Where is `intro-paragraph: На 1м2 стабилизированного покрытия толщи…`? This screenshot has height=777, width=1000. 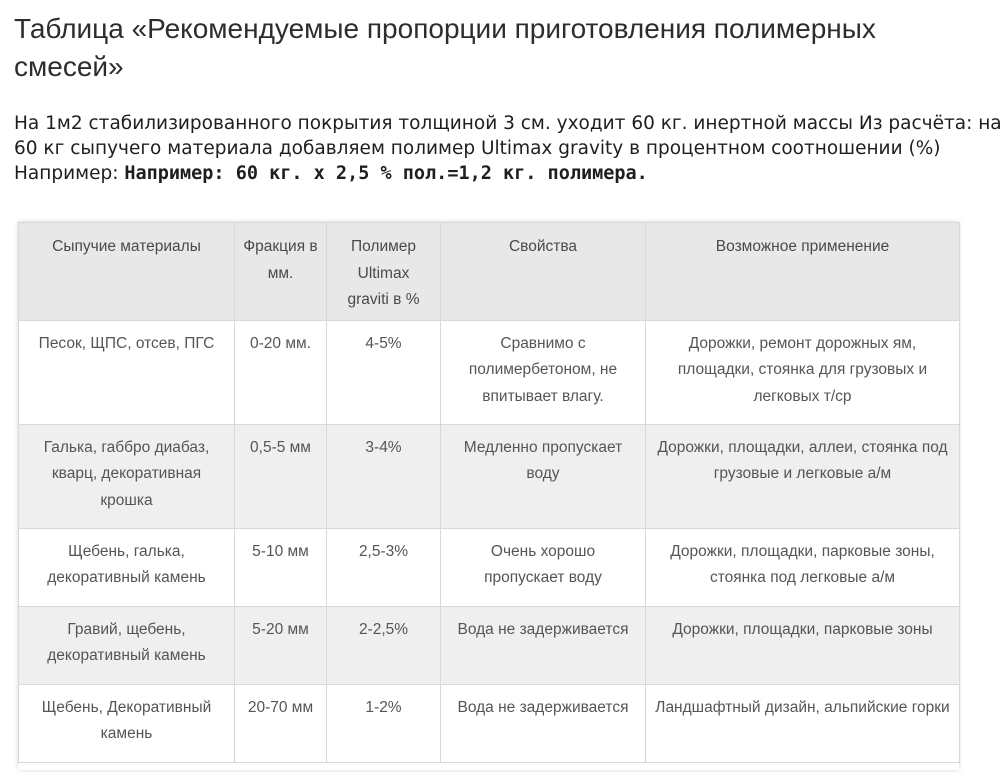
intro-paragraph: На 1м2 стабилизированного покрытия толщи… is located at coordinates (507, 148).